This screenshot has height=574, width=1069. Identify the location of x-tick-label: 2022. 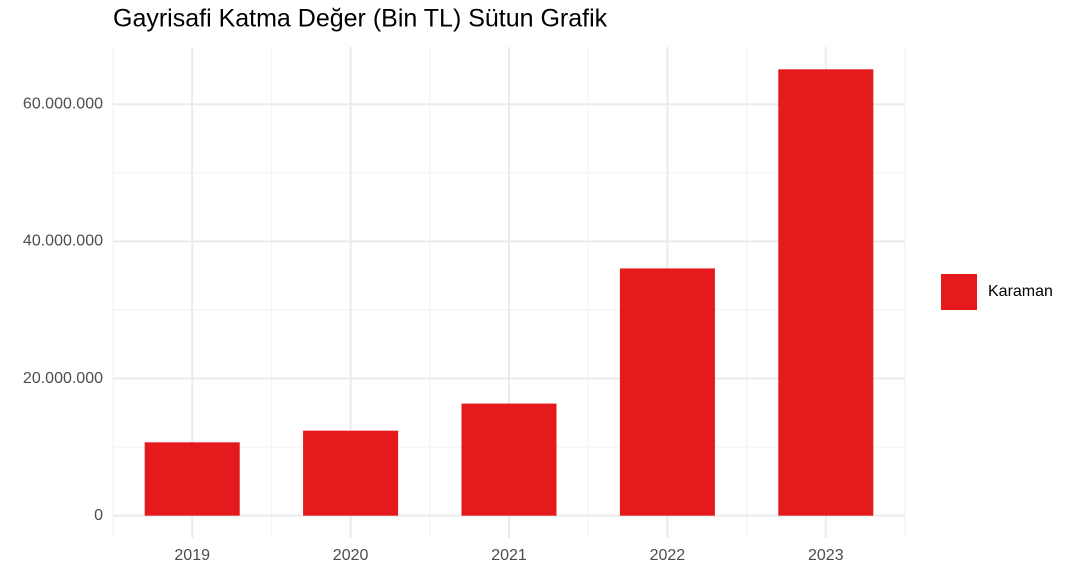
(668, 555).